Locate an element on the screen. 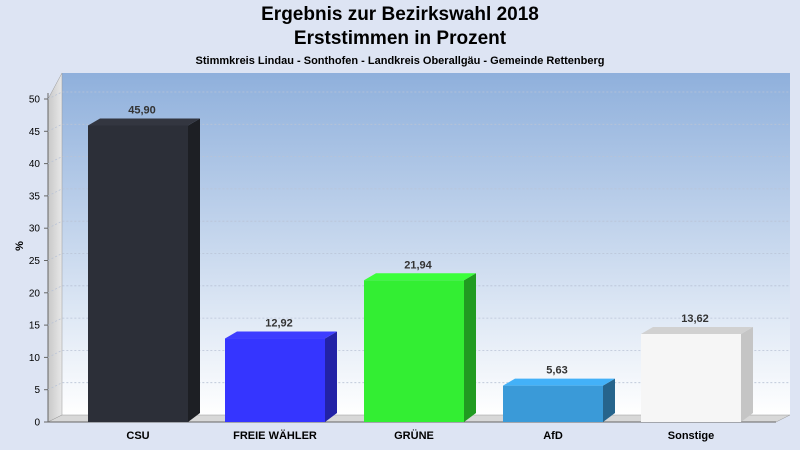 The width and height of the screenshot is (800, 450). data-label: 12,92 is located at coordinates (279, 324).